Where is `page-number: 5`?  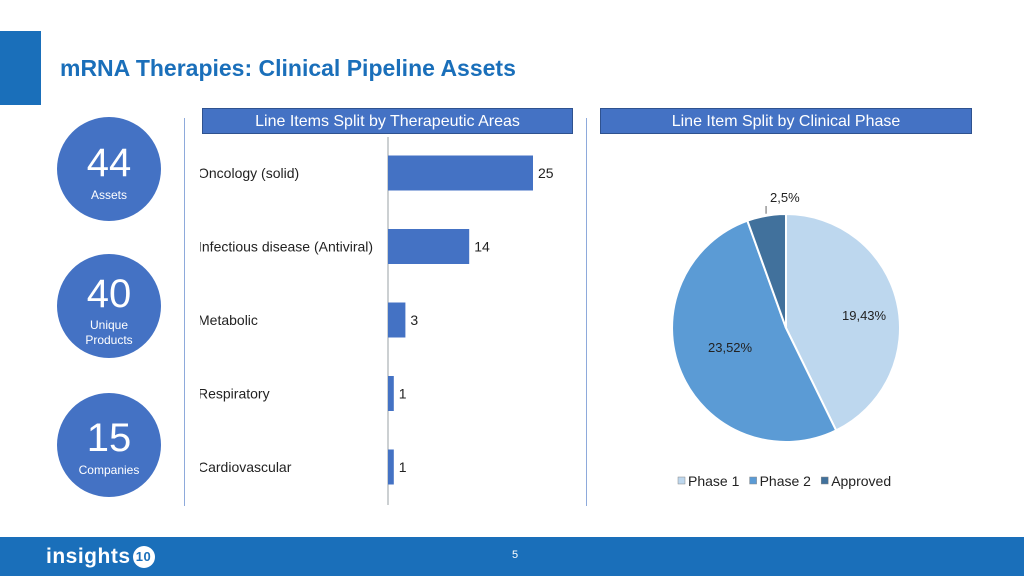 page-number: 5 is located at coordinates (515, 555).